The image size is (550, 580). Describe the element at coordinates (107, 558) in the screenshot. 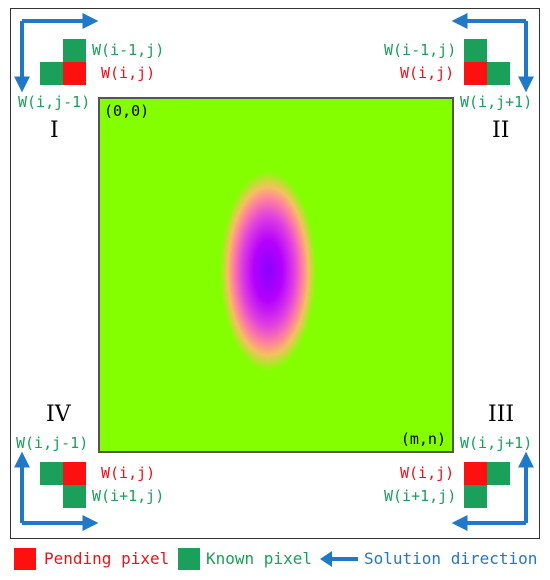

I see `legend-pending-label: Pending pixel` at that location.